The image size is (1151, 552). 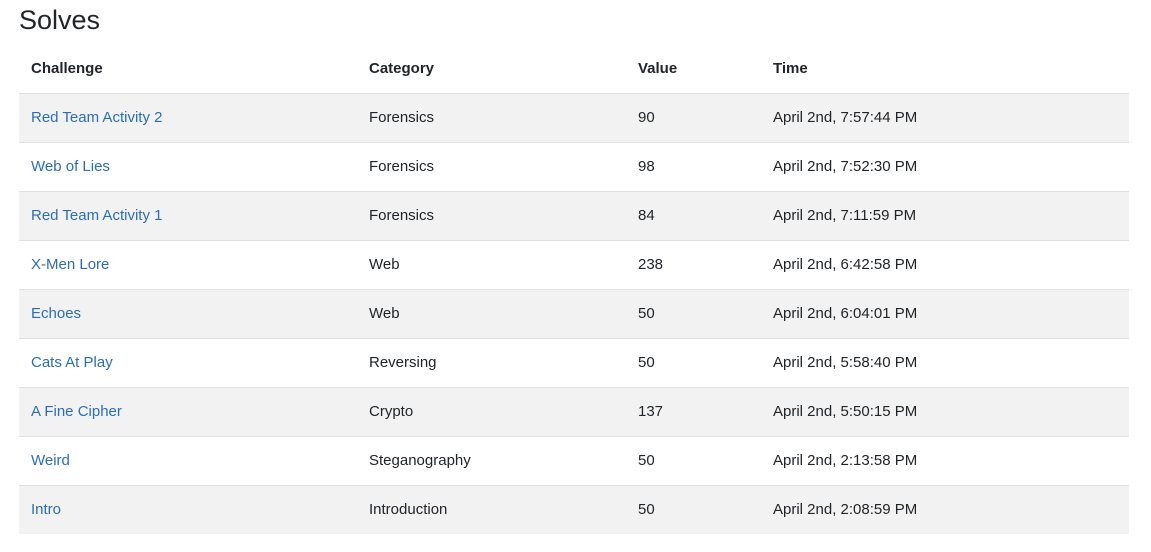 I want to click on cell-category: Introduction, so click(x=491, y=509).